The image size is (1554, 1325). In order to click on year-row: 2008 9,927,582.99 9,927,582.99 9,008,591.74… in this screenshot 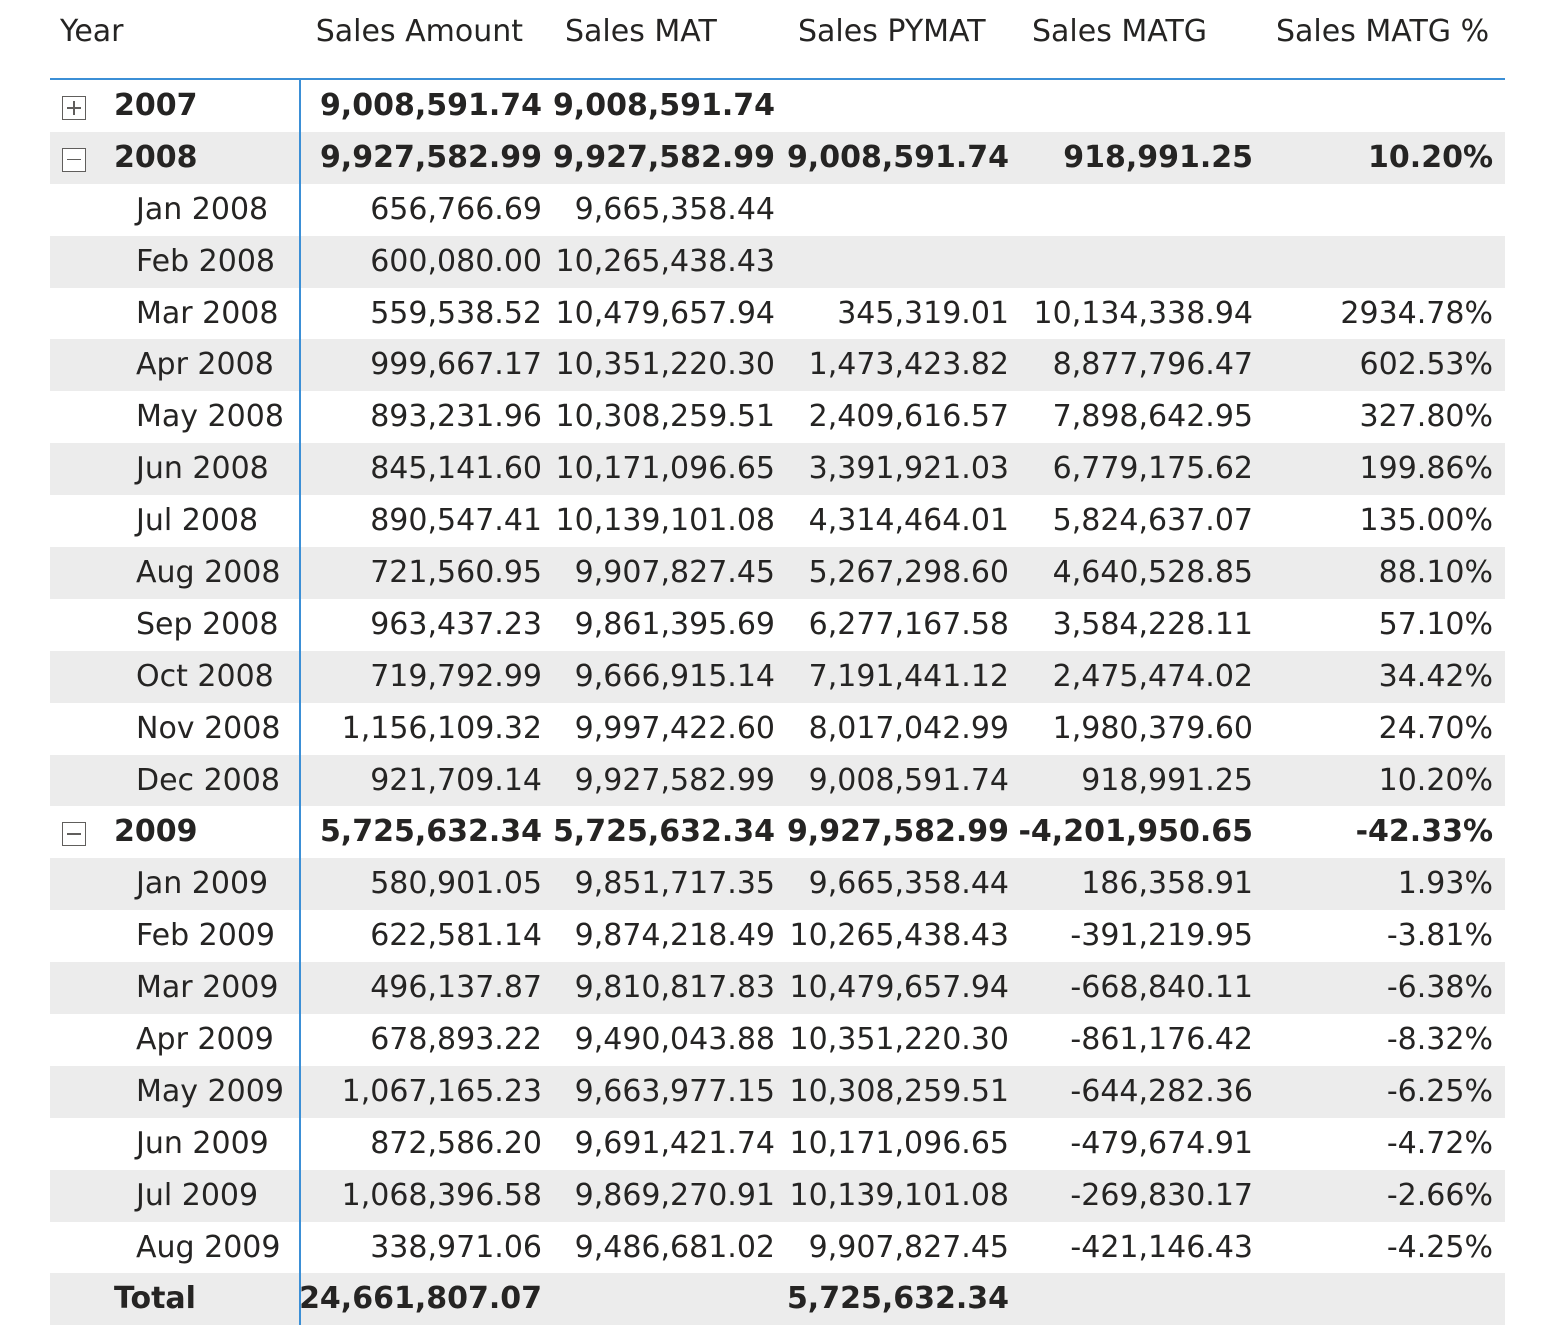, I will do `click(777, 157)`.